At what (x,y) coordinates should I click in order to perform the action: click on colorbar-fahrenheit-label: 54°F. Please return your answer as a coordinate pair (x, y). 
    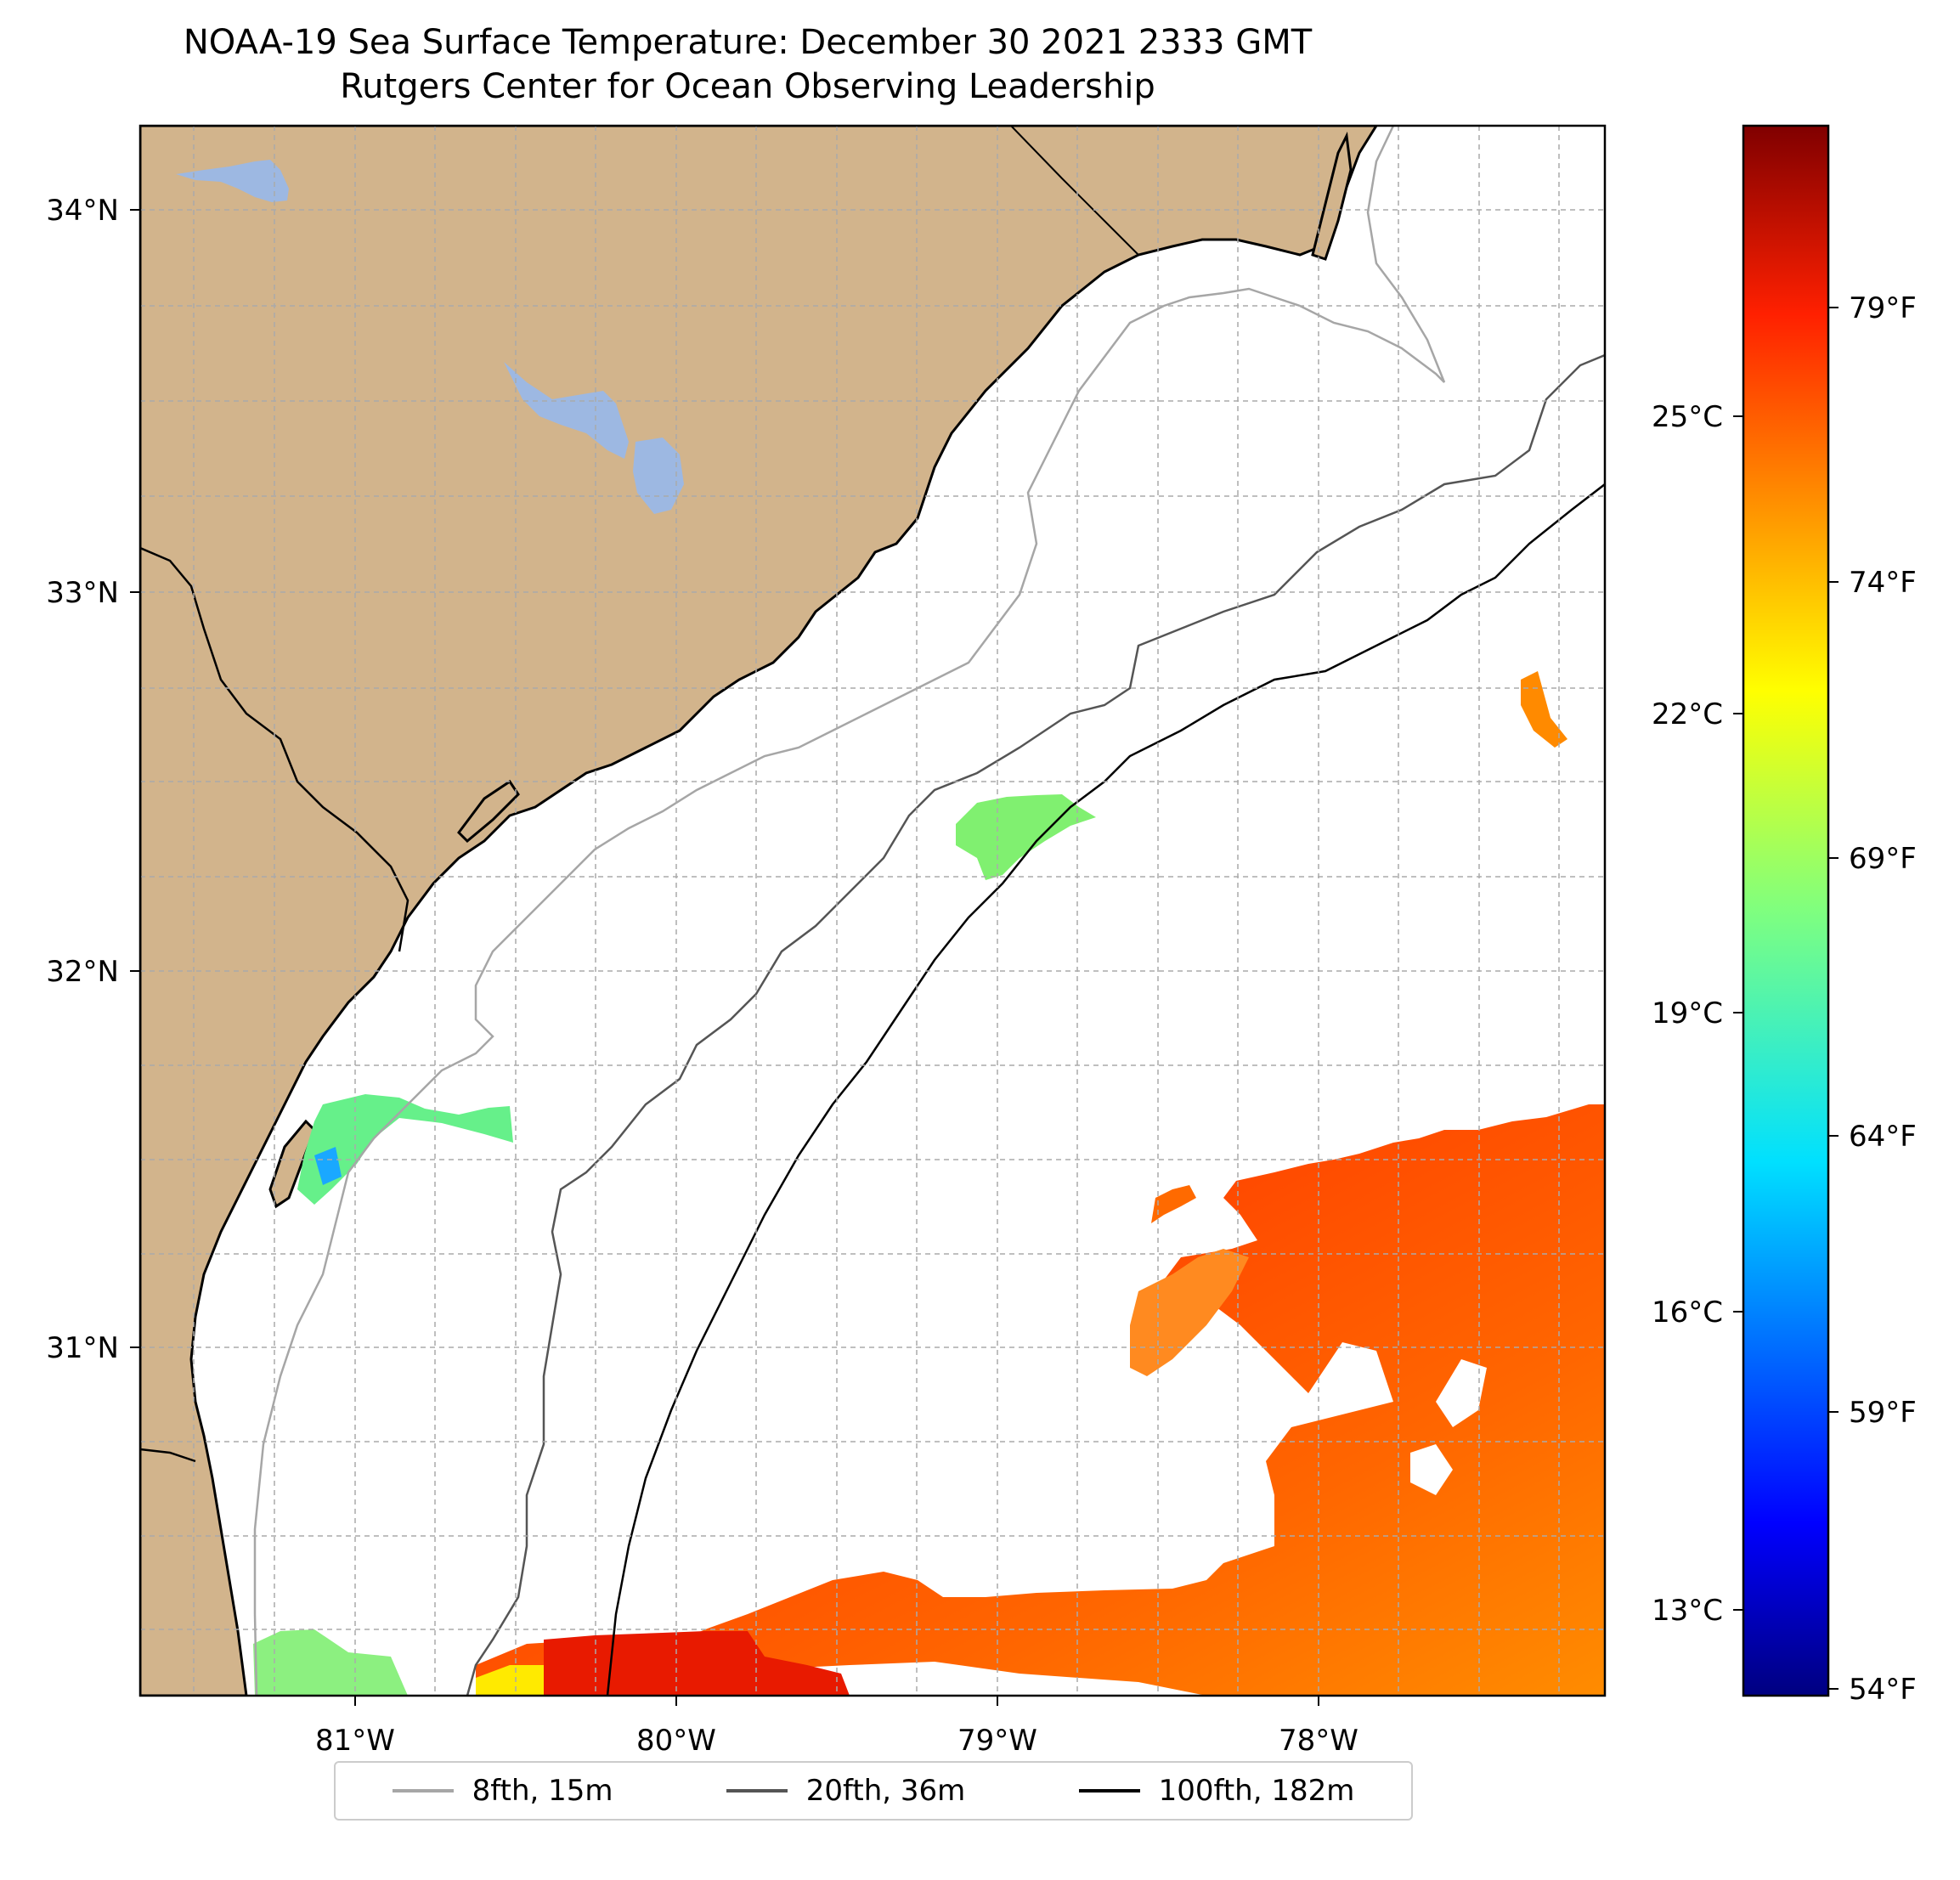
    Looking at the image, I should click on (1883, 1690).